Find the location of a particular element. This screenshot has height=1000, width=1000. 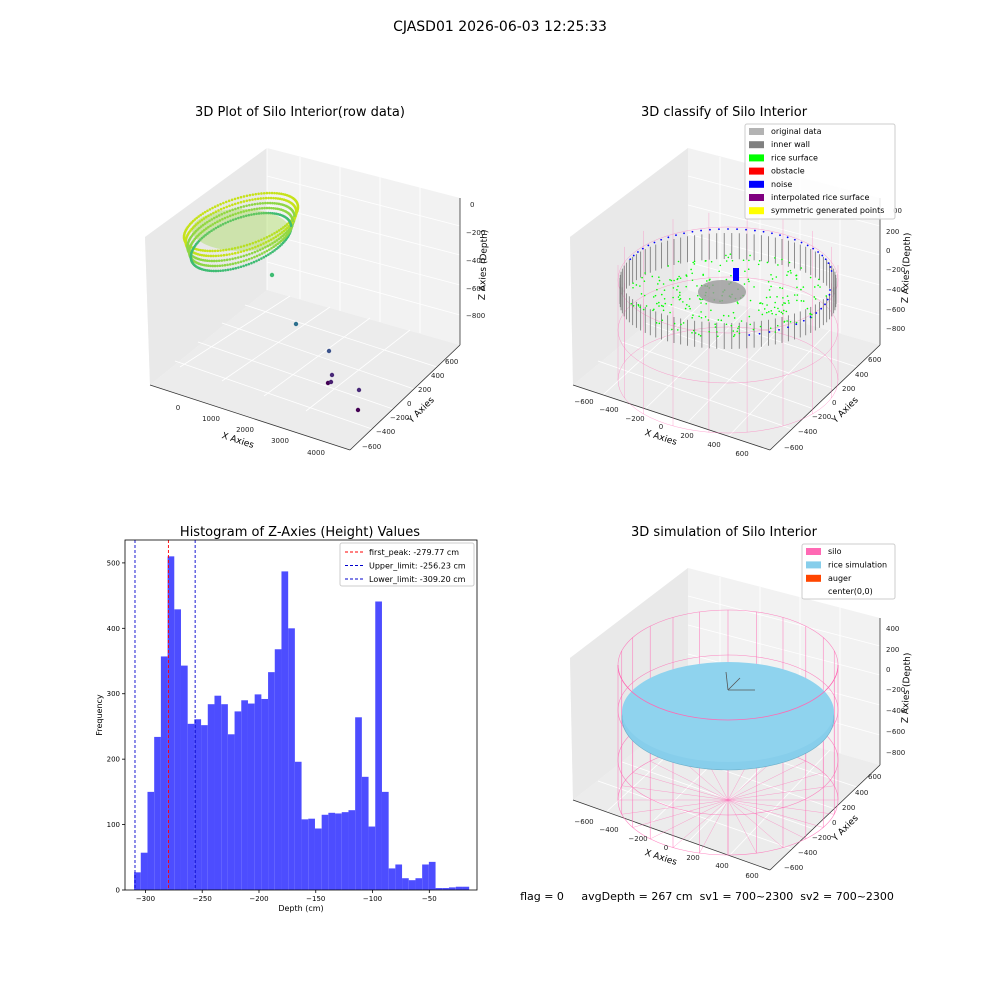

sim-xtick-6: 600 is located at coordinates (751, 876).